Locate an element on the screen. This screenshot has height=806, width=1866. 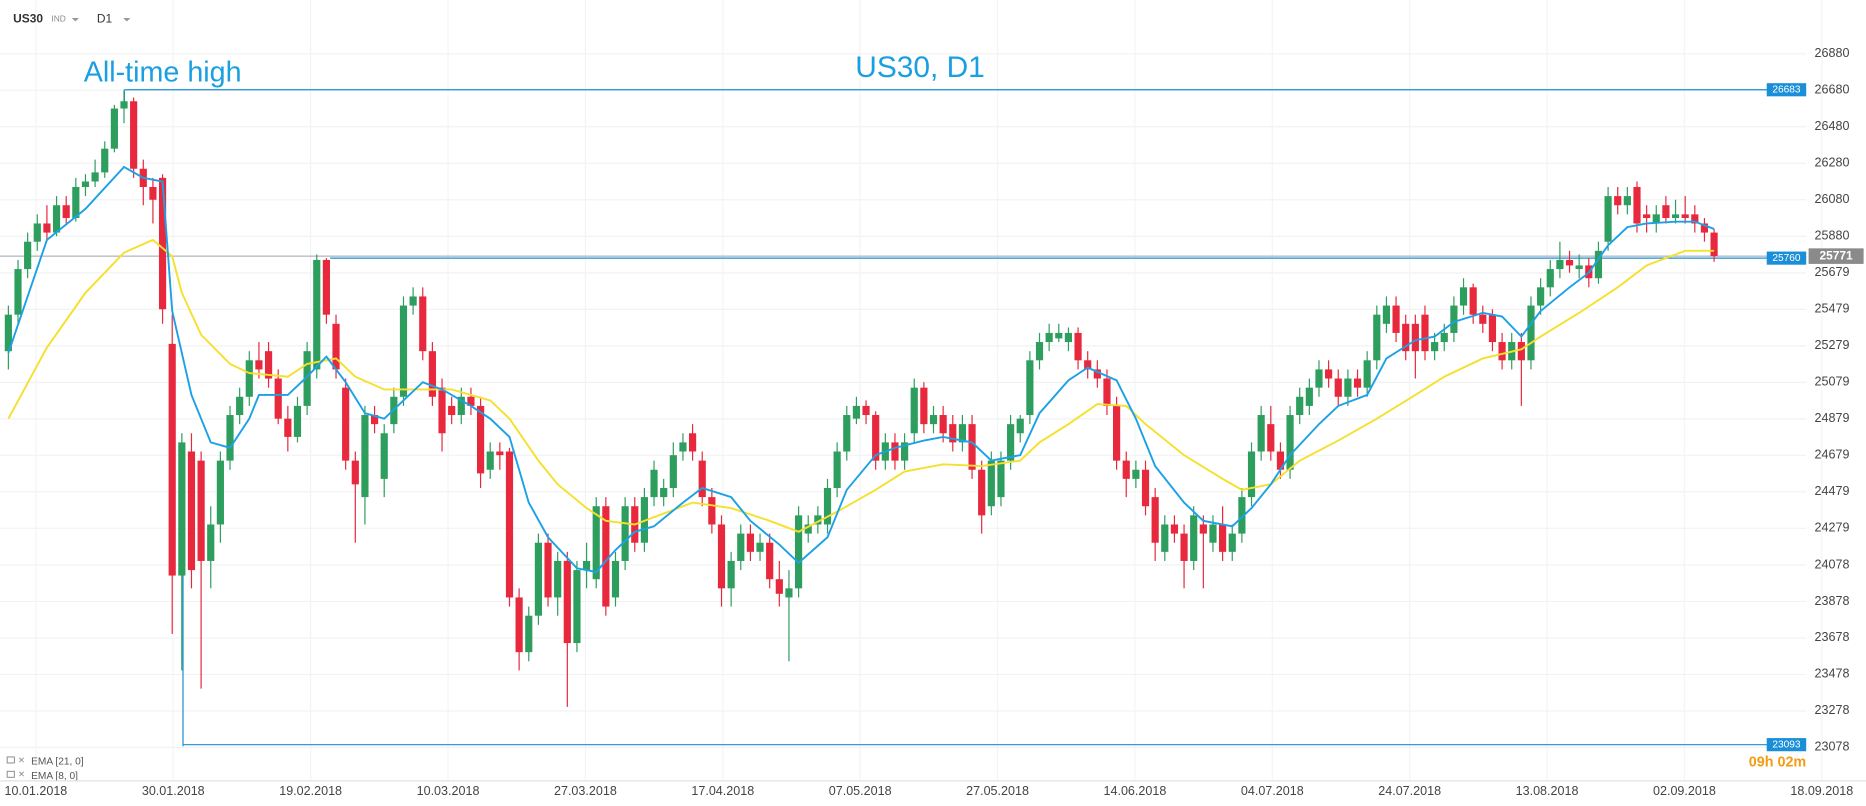
x-tick-label: 02.09.2018 is located at coordinates (1684, 791).